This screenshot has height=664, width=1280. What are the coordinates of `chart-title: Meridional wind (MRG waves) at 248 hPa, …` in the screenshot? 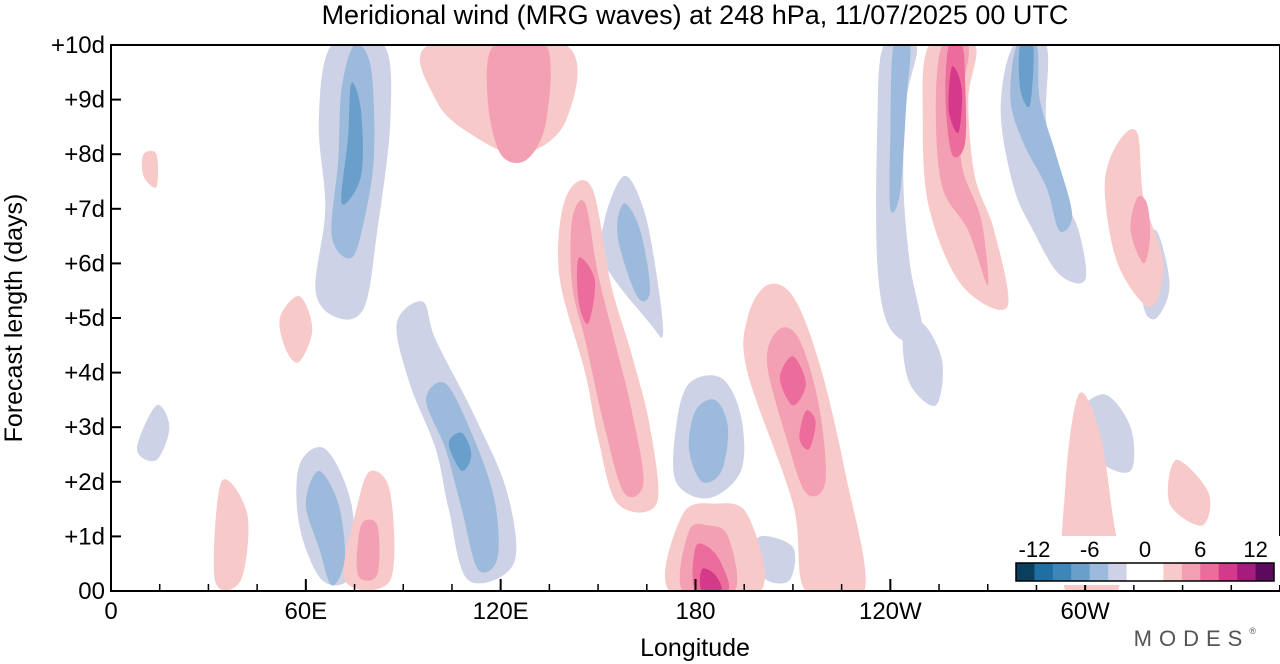 It's located at (695, 15).